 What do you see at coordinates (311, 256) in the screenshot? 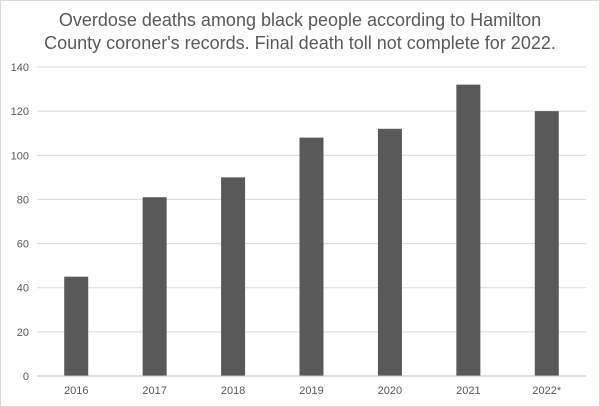
I see `bar-2019` at bounding box center [311, 256].